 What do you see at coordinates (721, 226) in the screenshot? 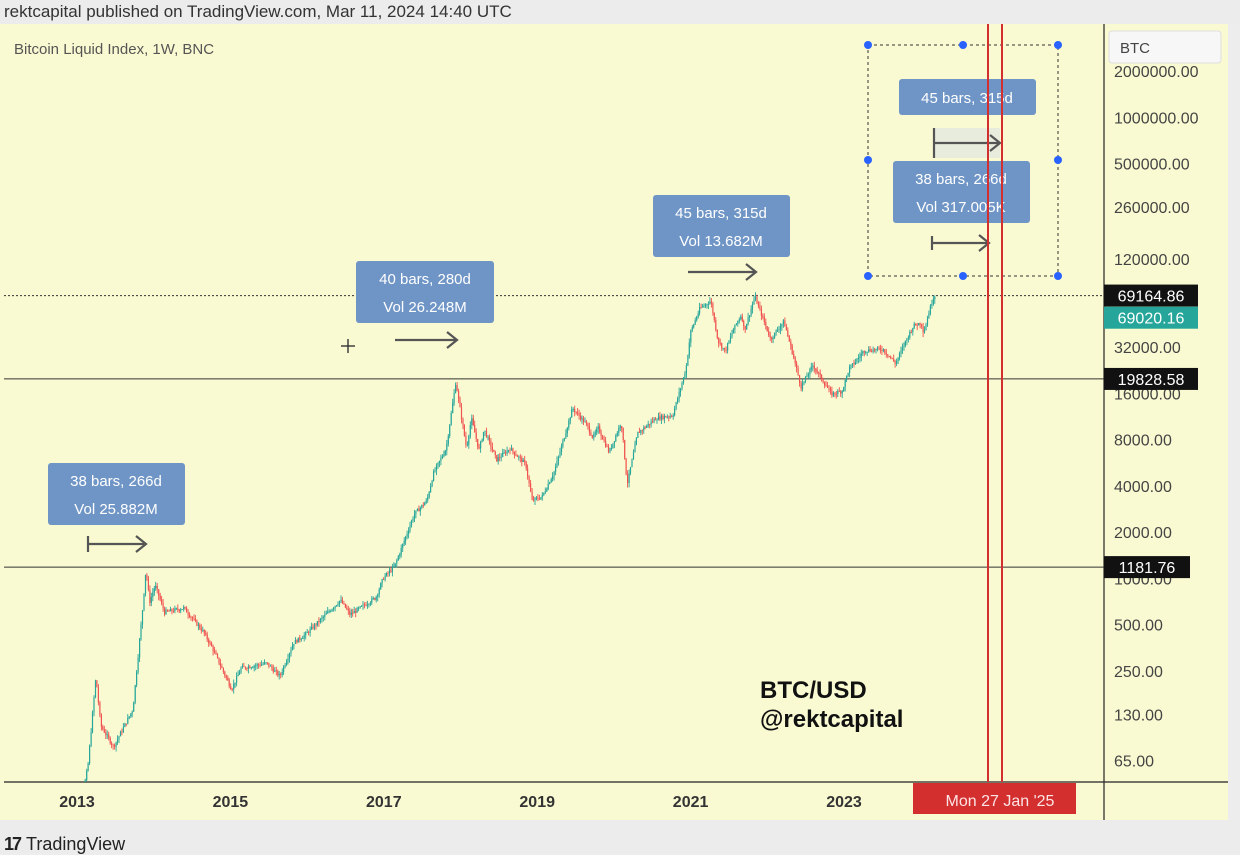
I see `annotation-box-3: 45 bars, 315d Vol 13.682M` at bounding box center [721, 226].